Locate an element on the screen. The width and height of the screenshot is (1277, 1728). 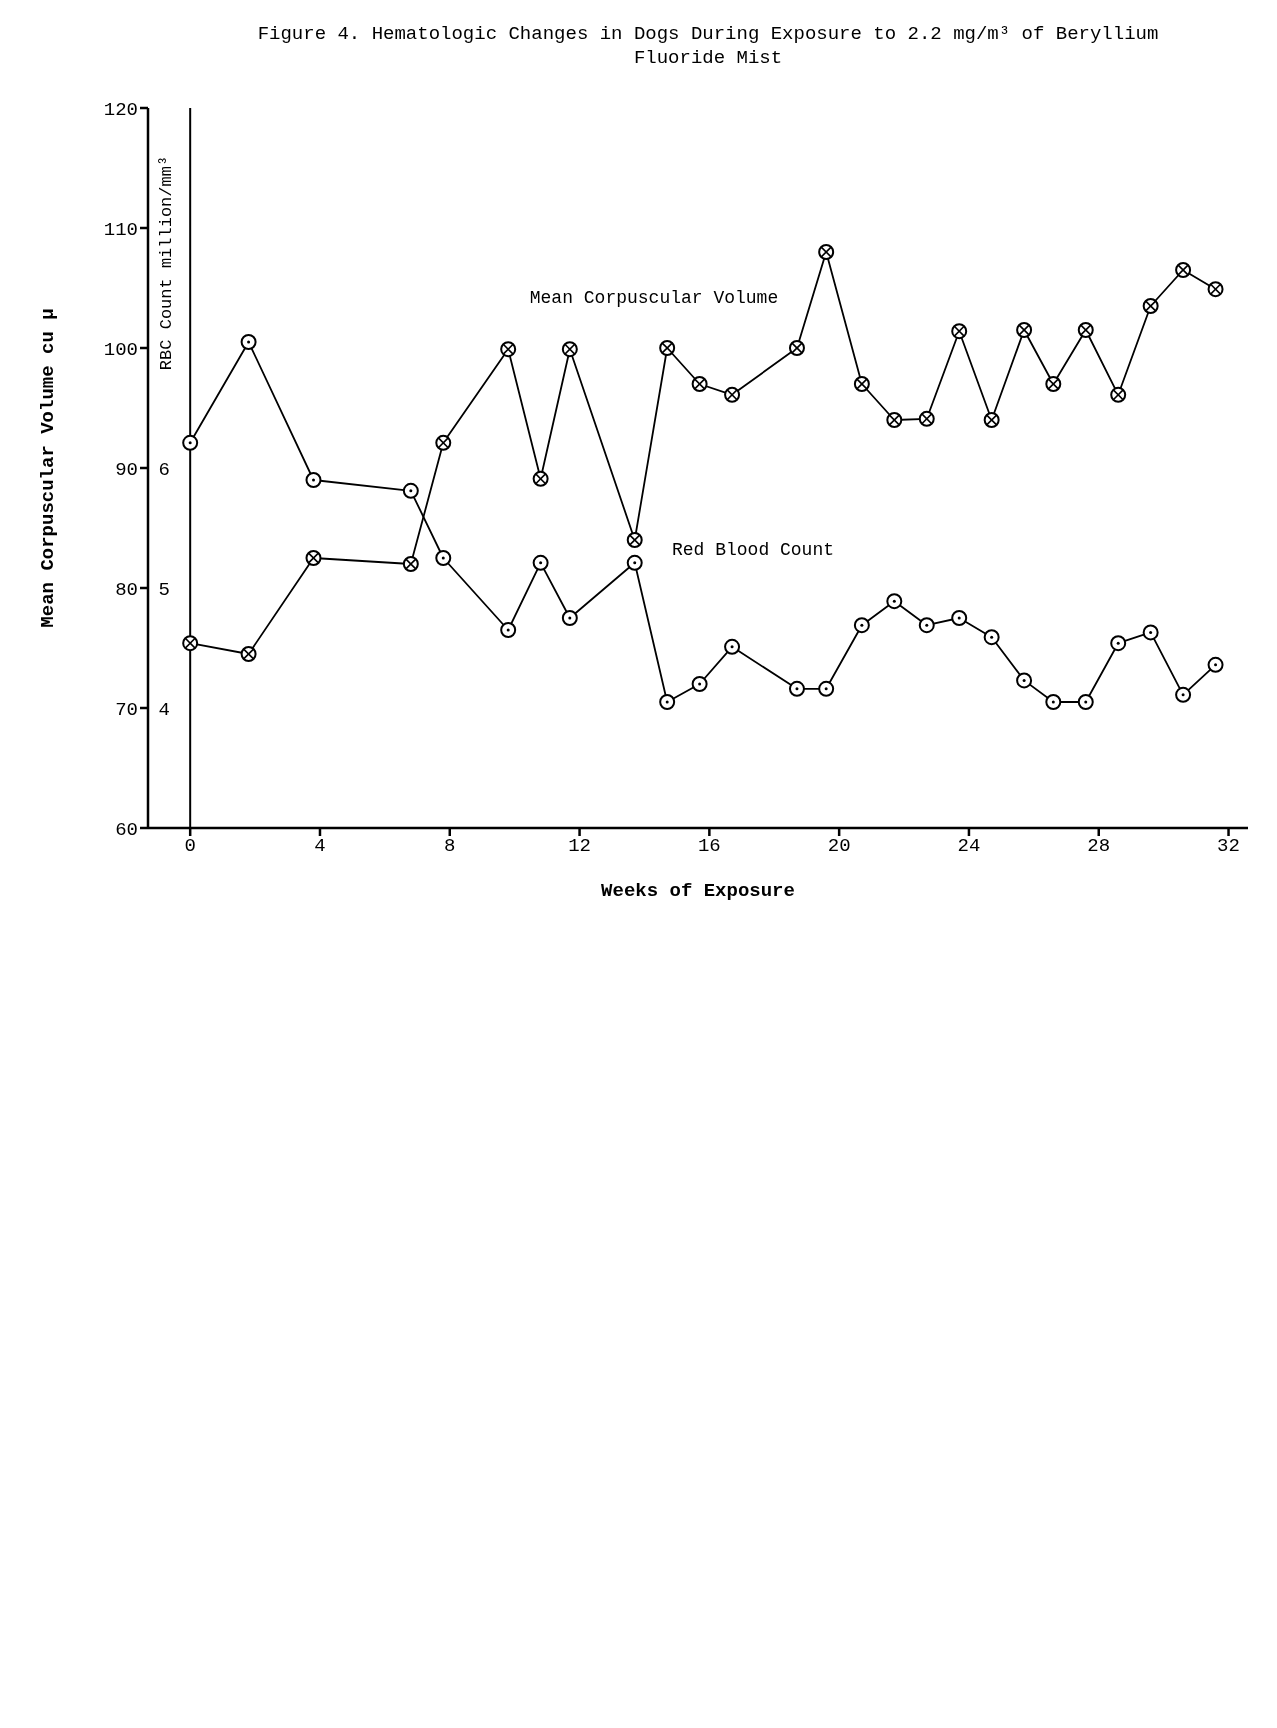
x-axis-title: Weeks of Exposure is located at coordinates (698, 891).